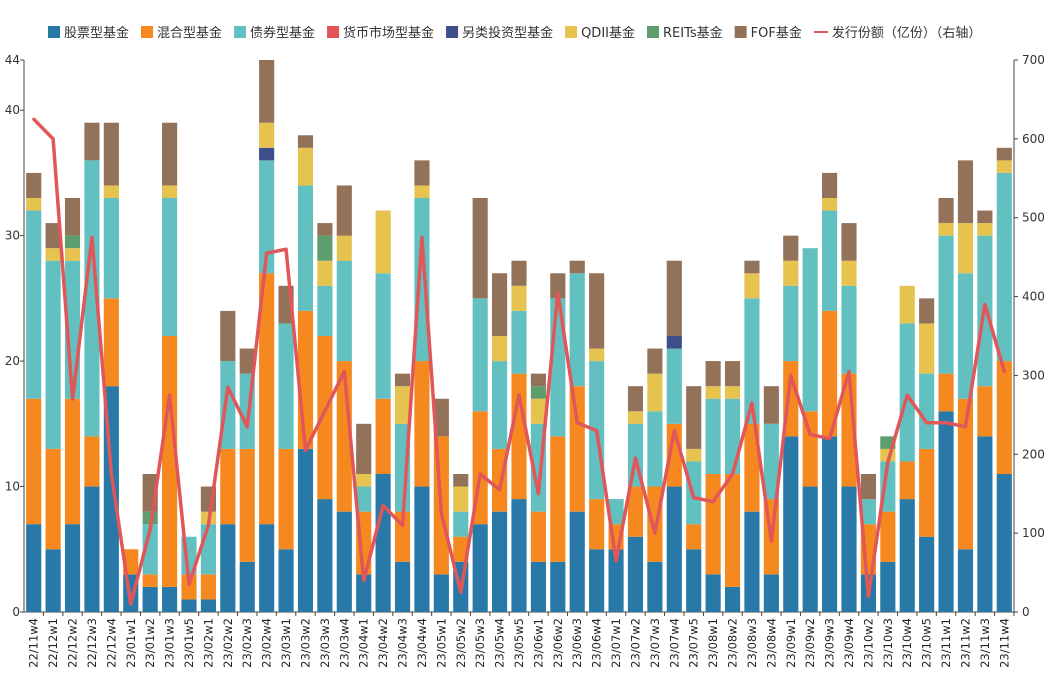 The height and width of the screenshot is (700, 1063). What do you see at coordinates (88, 33) in the screenshot?
I see `legend-item: 股票型基金` at bounding box center [88, 33].